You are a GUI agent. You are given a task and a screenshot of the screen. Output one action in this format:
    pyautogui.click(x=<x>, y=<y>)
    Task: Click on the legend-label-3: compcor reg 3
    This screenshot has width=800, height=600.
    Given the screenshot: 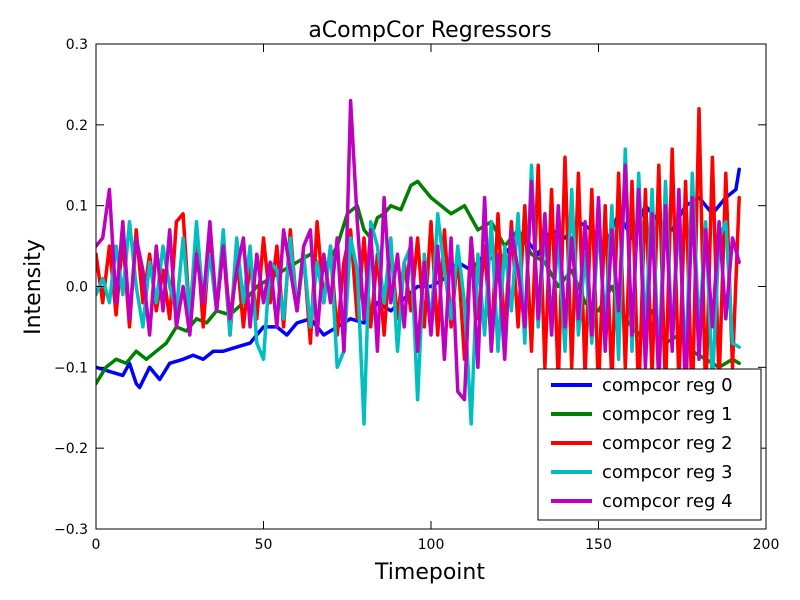 What is the action you would take?
    pyautogui.click(x=667, y=472)
    